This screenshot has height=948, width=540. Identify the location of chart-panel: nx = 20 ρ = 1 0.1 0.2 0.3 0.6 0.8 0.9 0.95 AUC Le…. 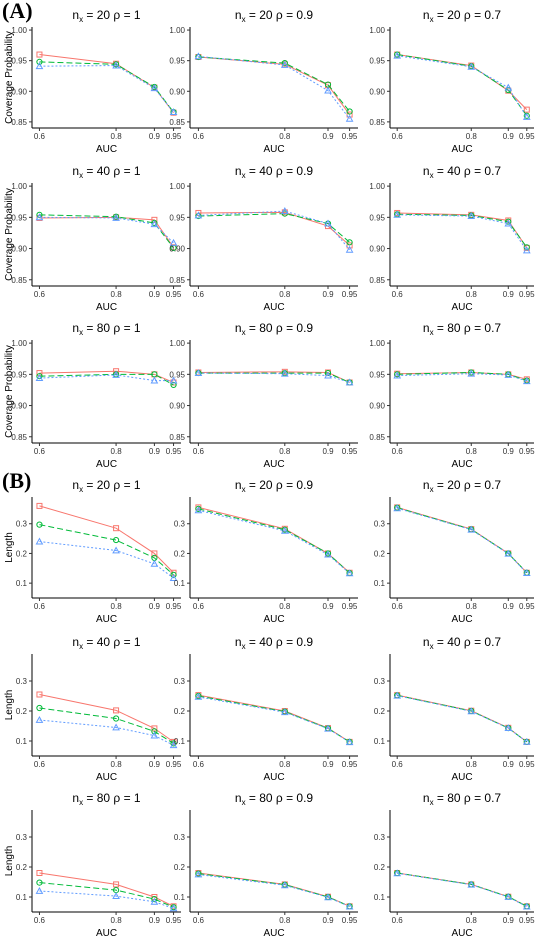
(93, 551).